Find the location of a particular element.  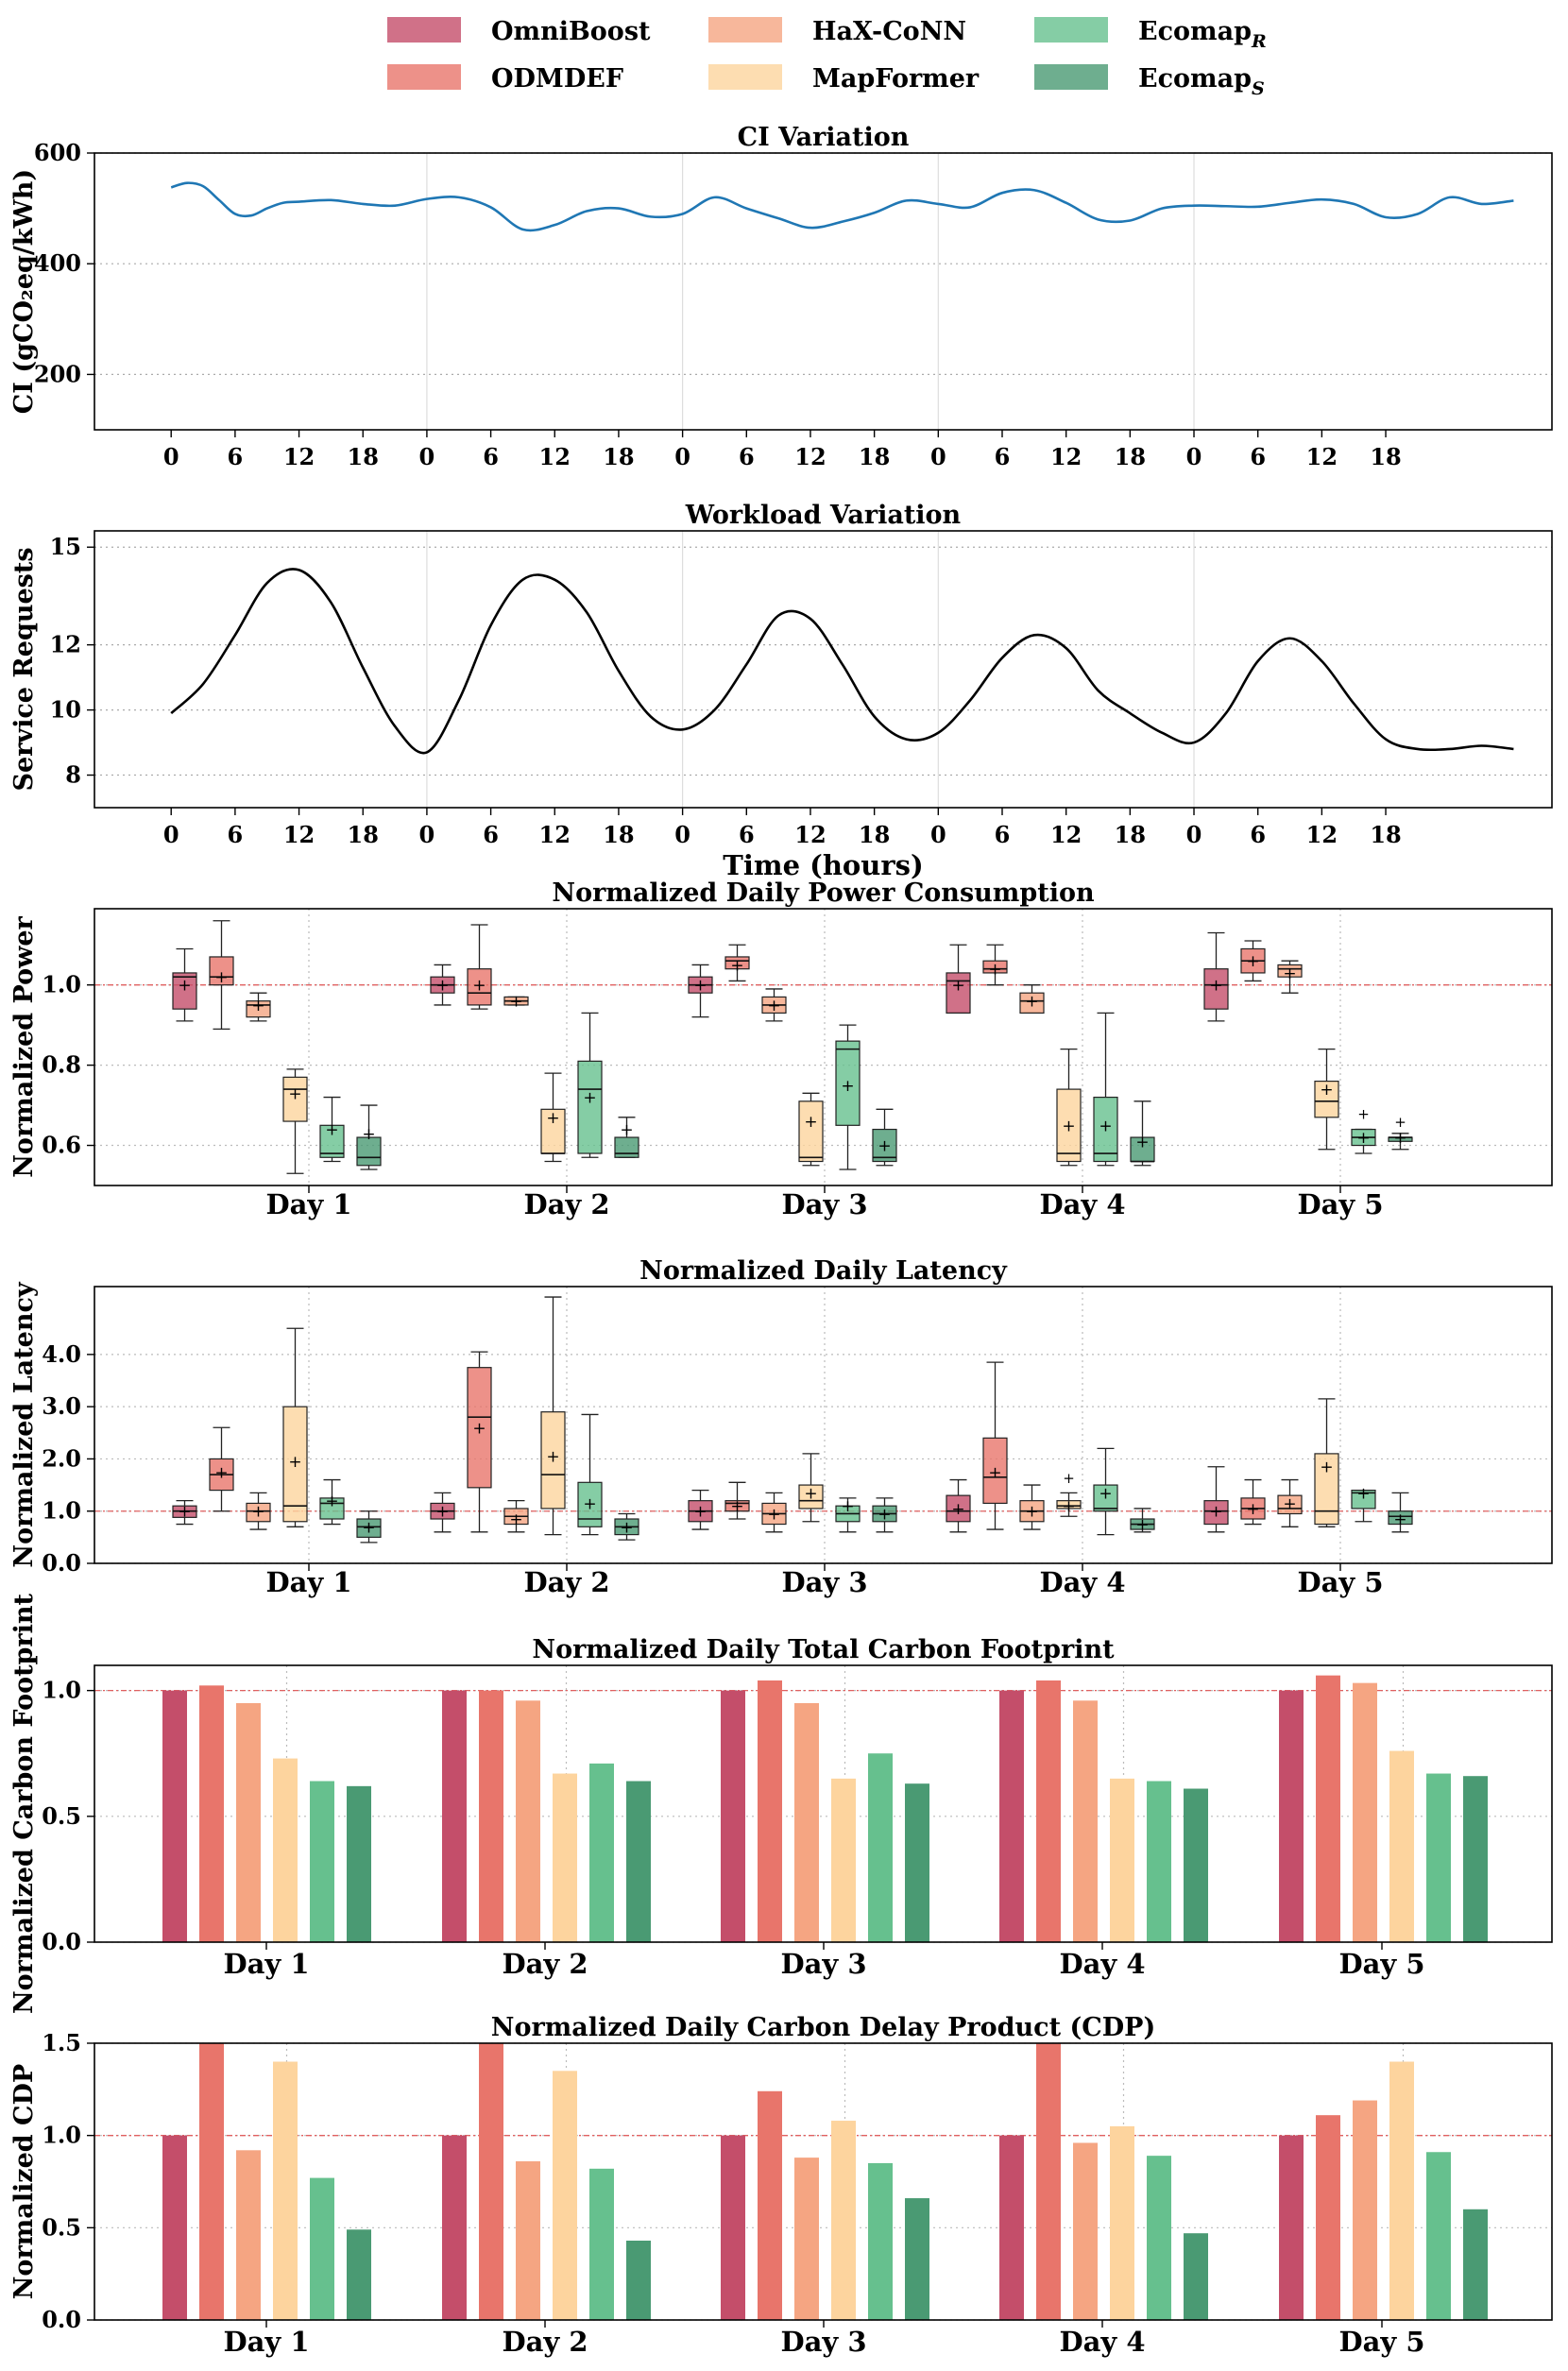

y-tick-label: 200 is located at coordinates (57, 373).